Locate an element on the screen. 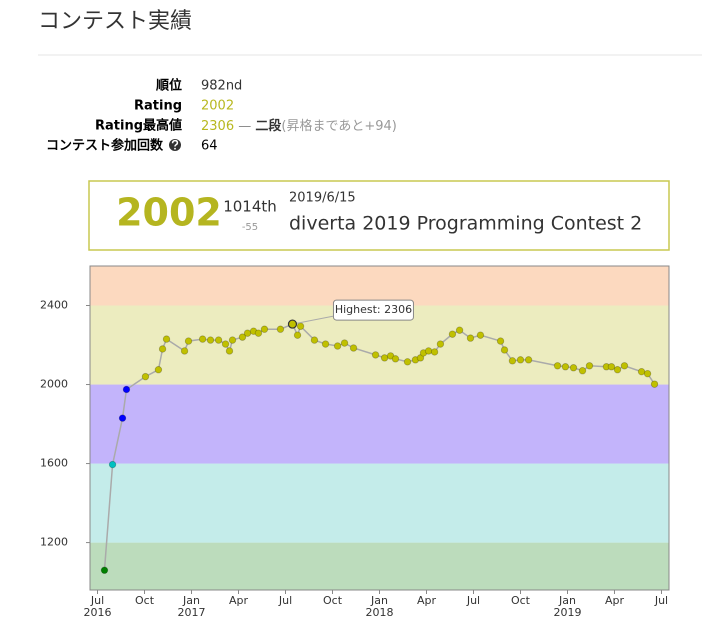 This screenshot has width=702, height=639. annotation-label: Highest: 2306 is located at coordinates (373, 309).